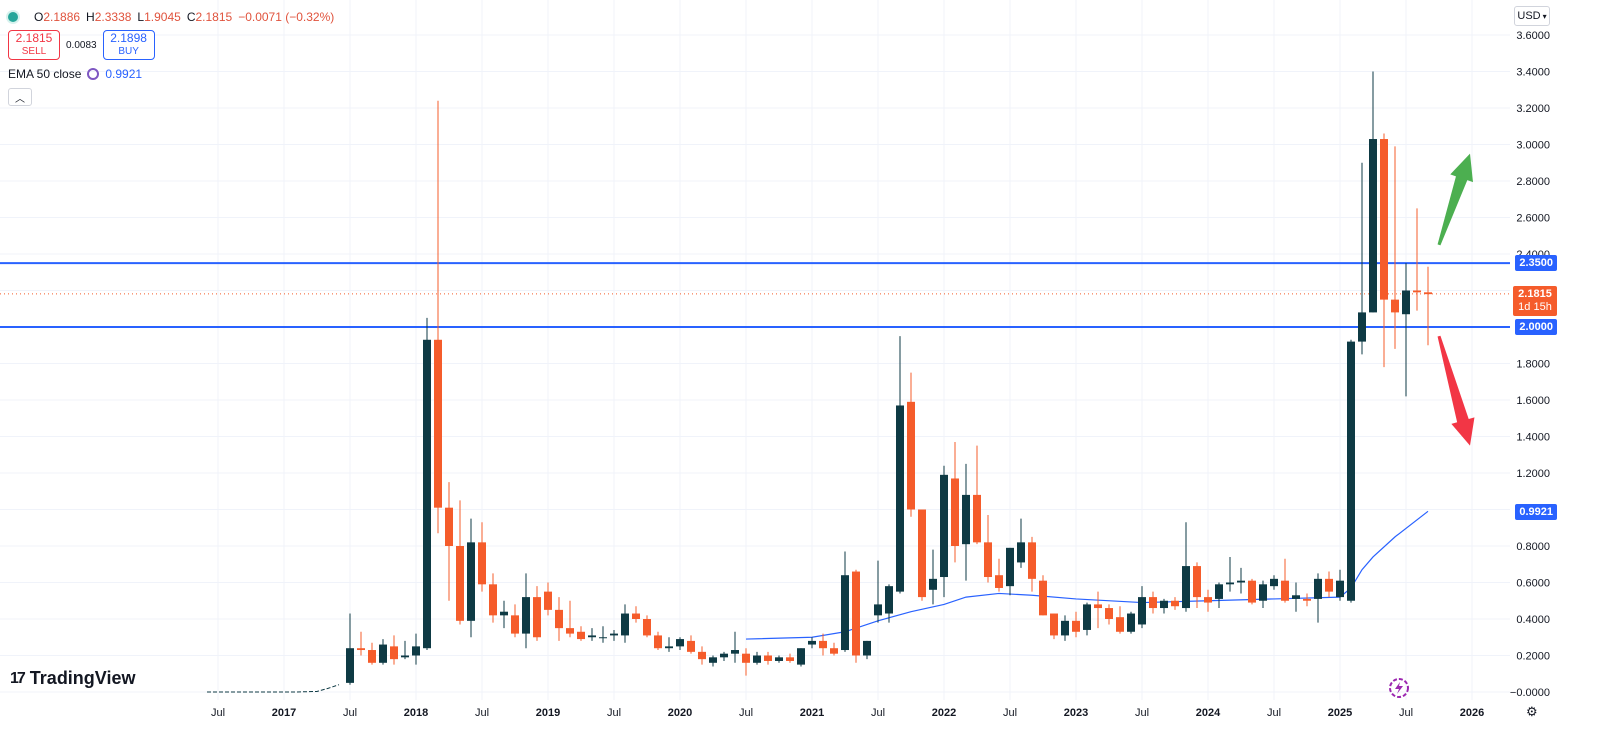  What do you see at coordinates (1340, 713) in the screenshot?
I see `time-tick-label: 2025` at bounding box center [1340, 713].